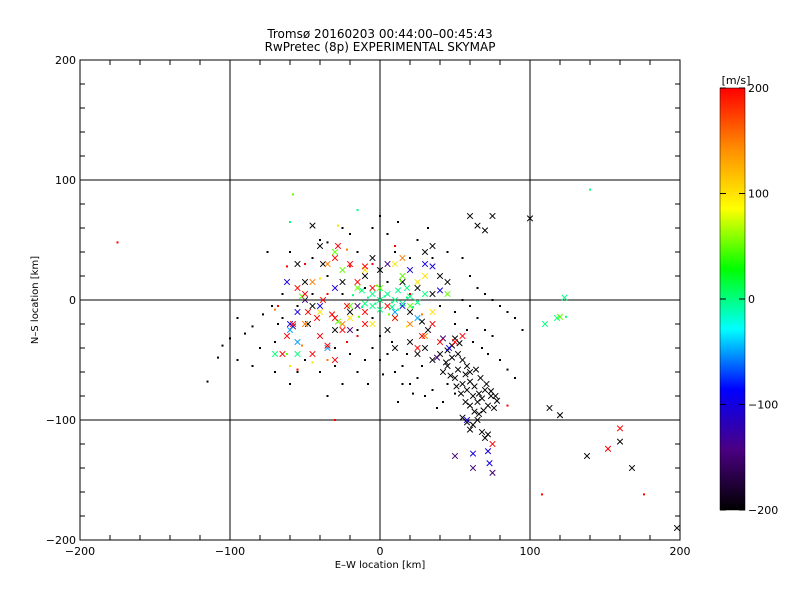 This screenshot has width=800, height=600. I want to click on chart-subtitle: RwPretec (8p) EXPERIMENTAL SKYMAP, so click(380, 47).